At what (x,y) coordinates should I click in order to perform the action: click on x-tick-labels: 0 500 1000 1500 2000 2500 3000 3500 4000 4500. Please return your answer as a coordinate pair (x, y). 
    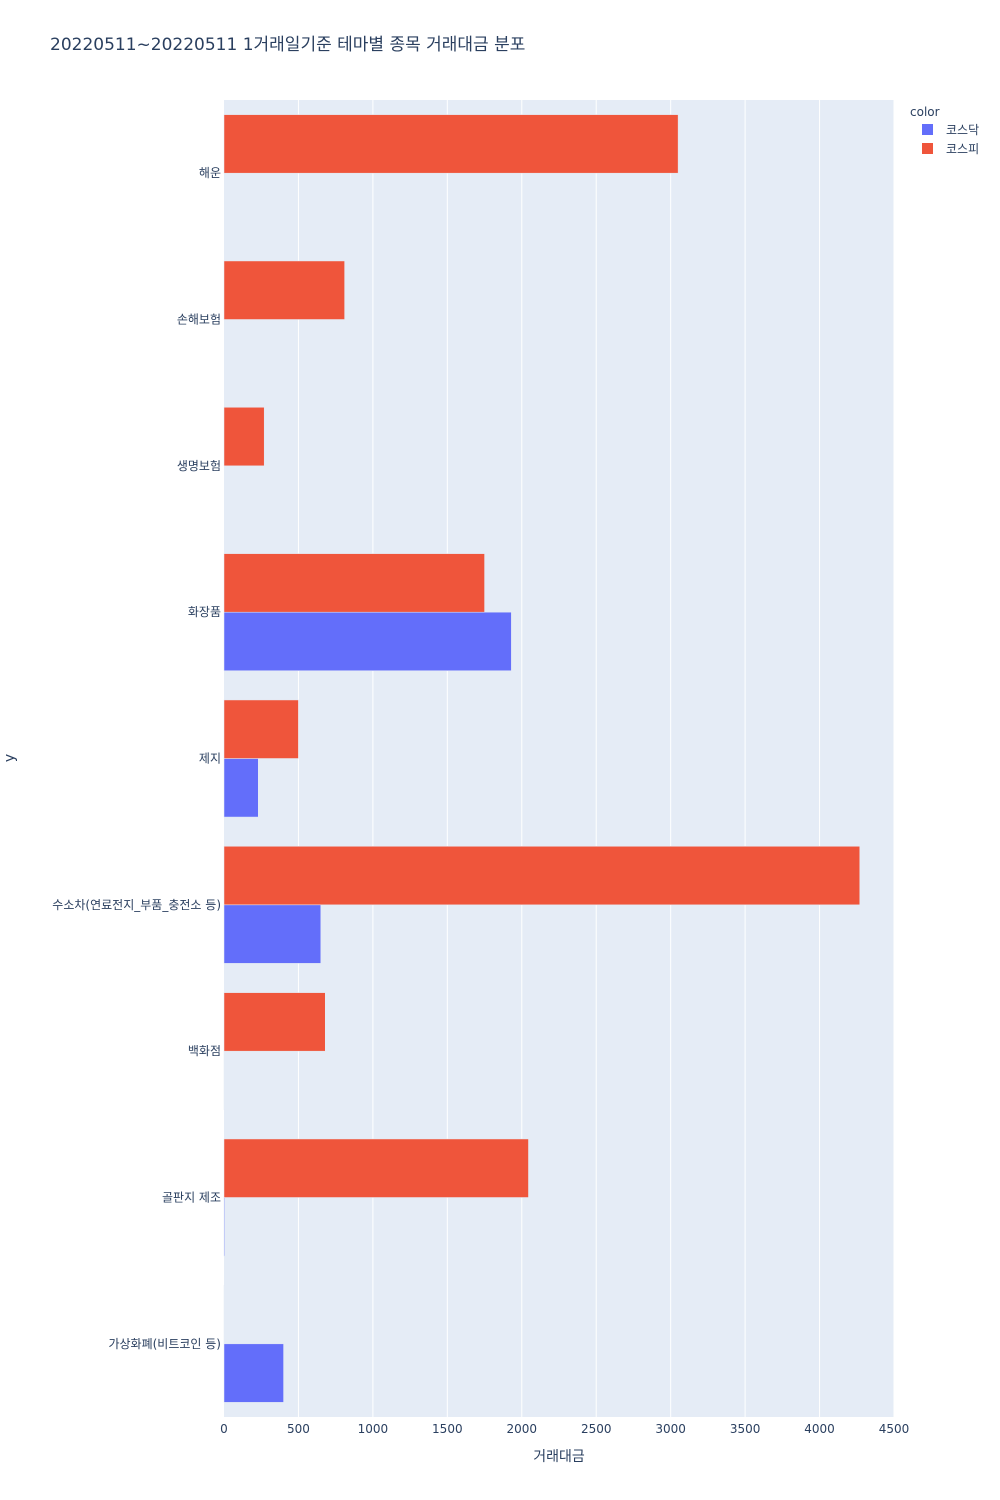
    Looking at the image, I should click on (564, 1429).